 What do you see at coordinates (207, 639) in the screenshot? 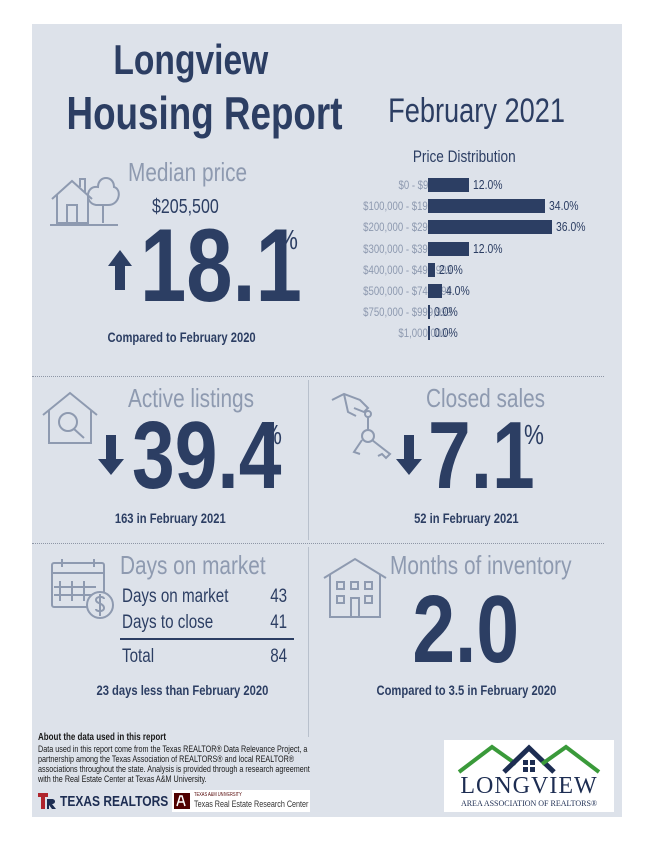
I see `dom-total-rule` at bounding box center [207, 639].